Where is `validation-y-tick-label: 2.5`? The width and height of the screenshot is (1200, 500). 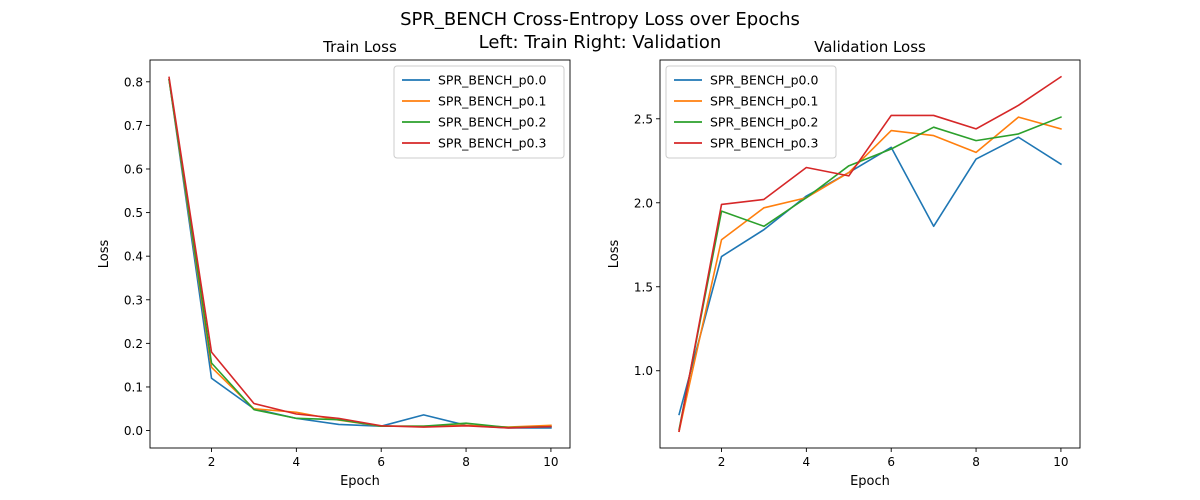 validation-y-tick-label: 2.5 is located at coordinates (643, 119).